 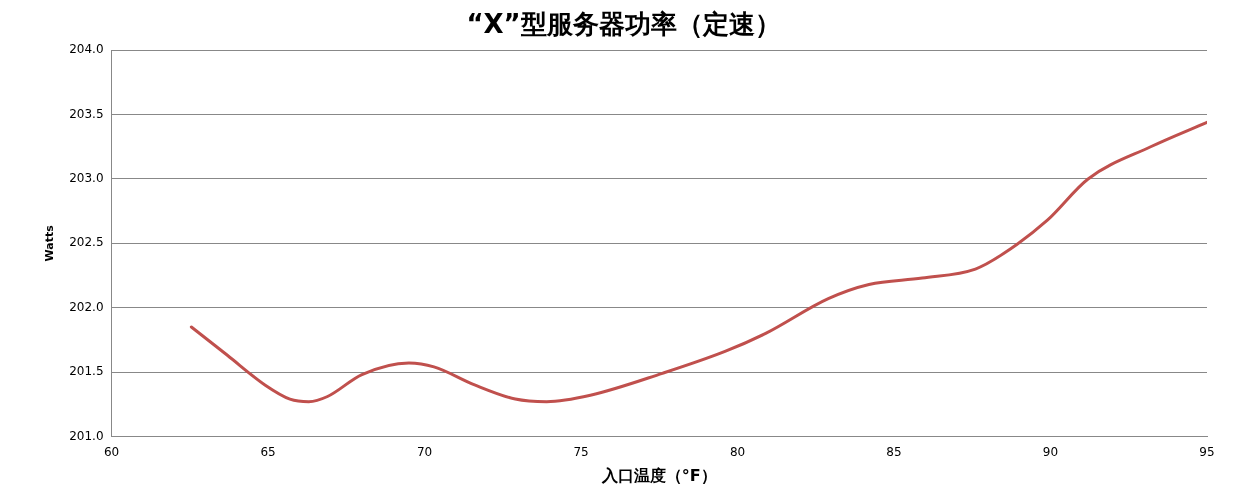 What do you see at coordinates (581, 451) in the screenshot?
I see `x-tick-label: 75` at bounding box center [581, 451].